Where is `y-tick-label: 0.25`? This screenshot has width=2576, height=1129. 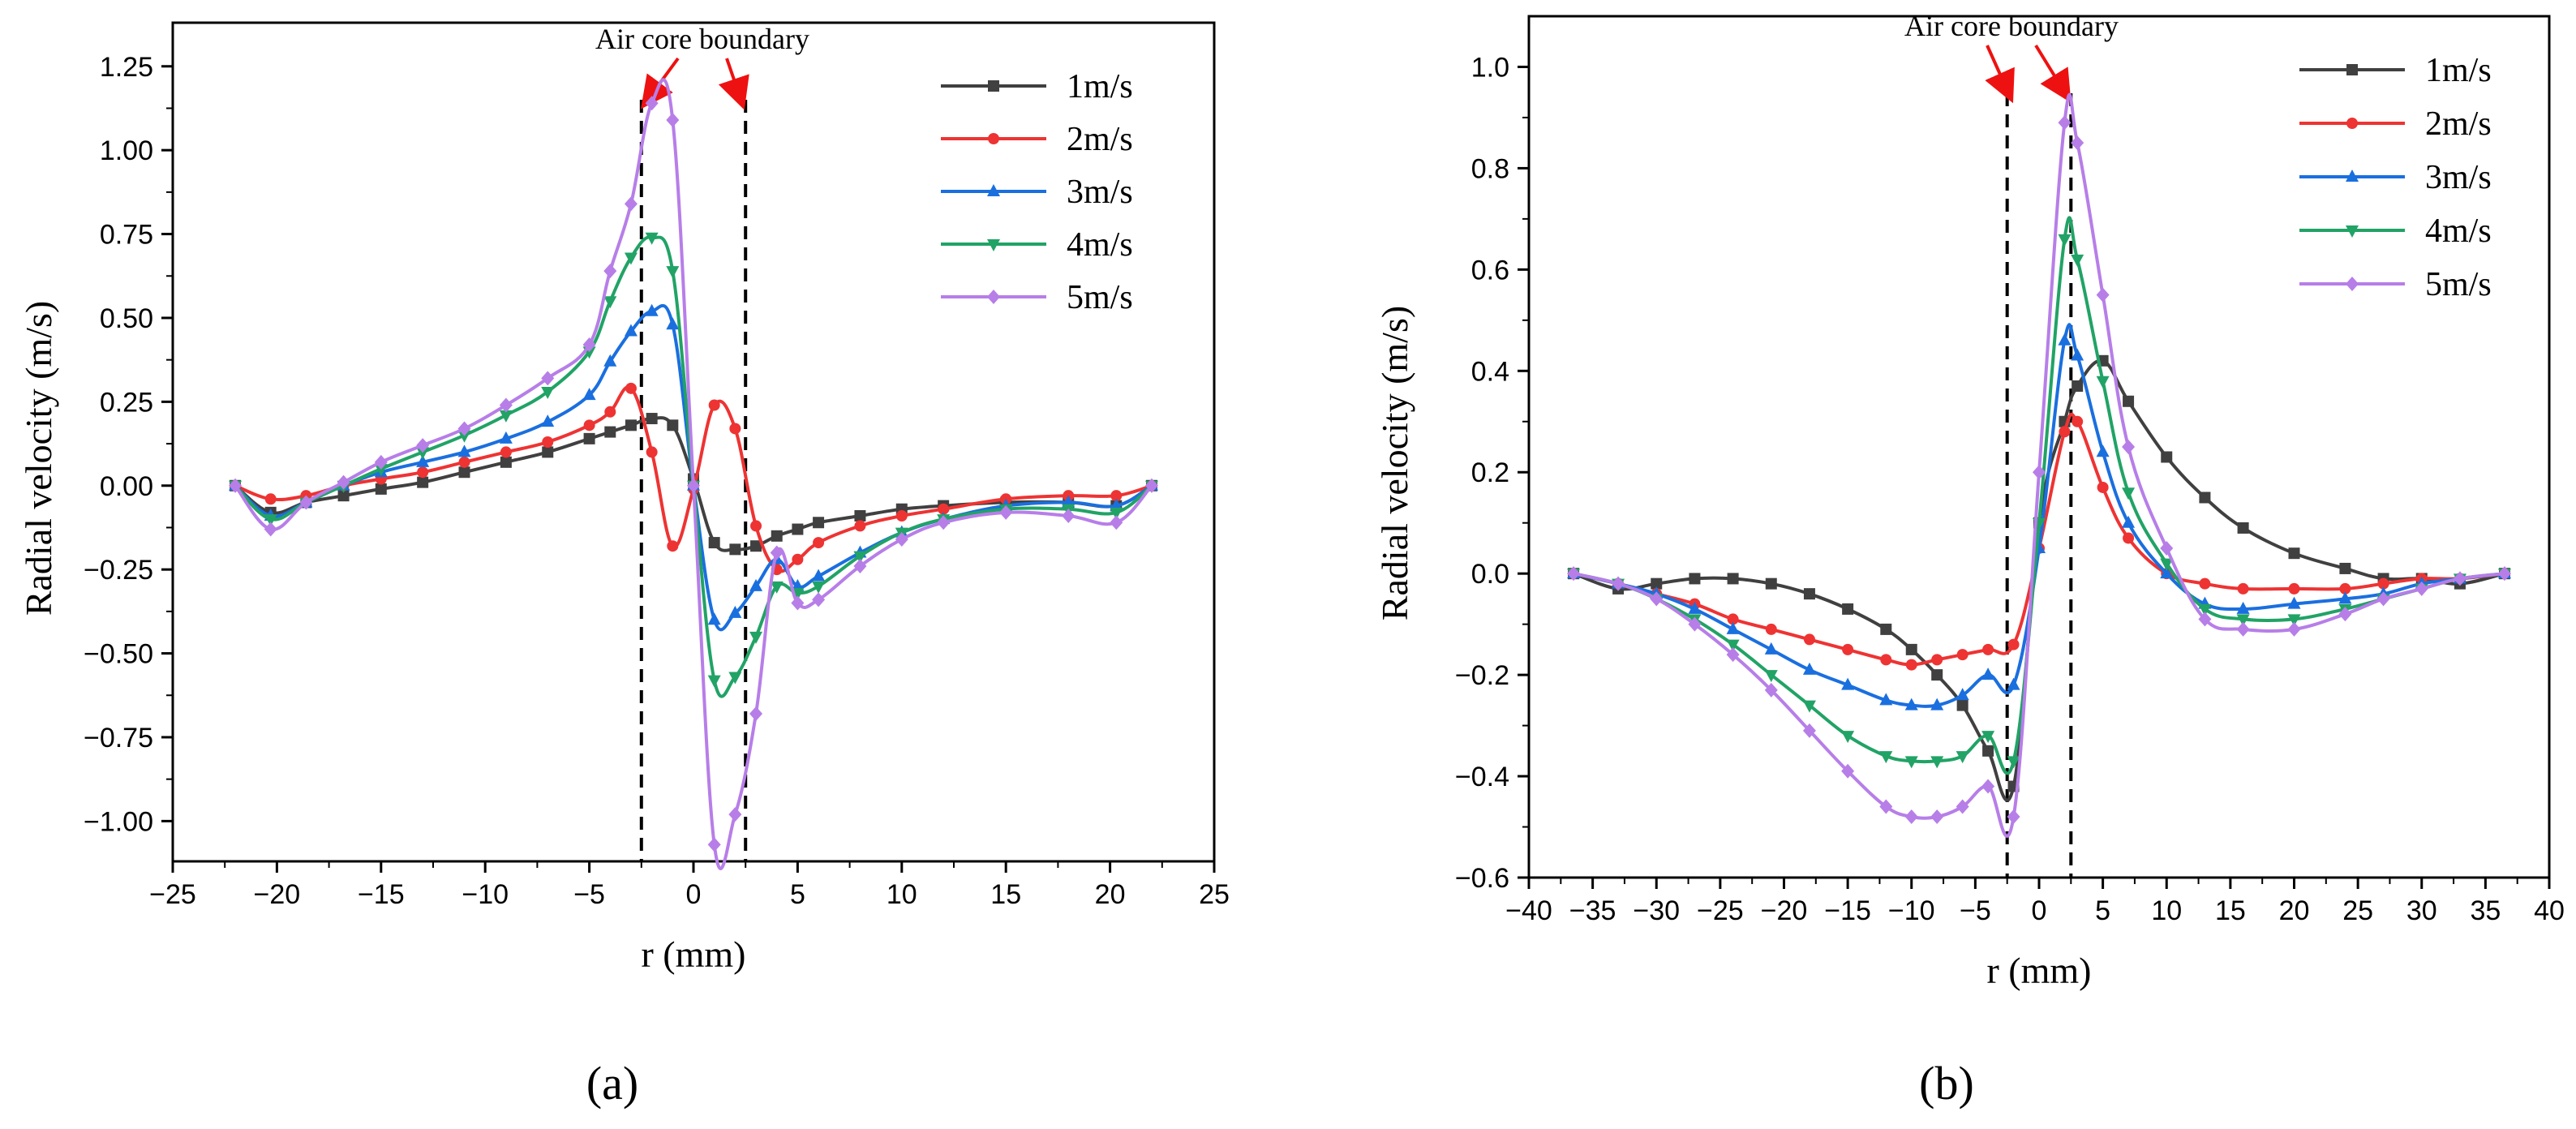
y-tick-label: 0.25 is located at coordinates (126, 403).